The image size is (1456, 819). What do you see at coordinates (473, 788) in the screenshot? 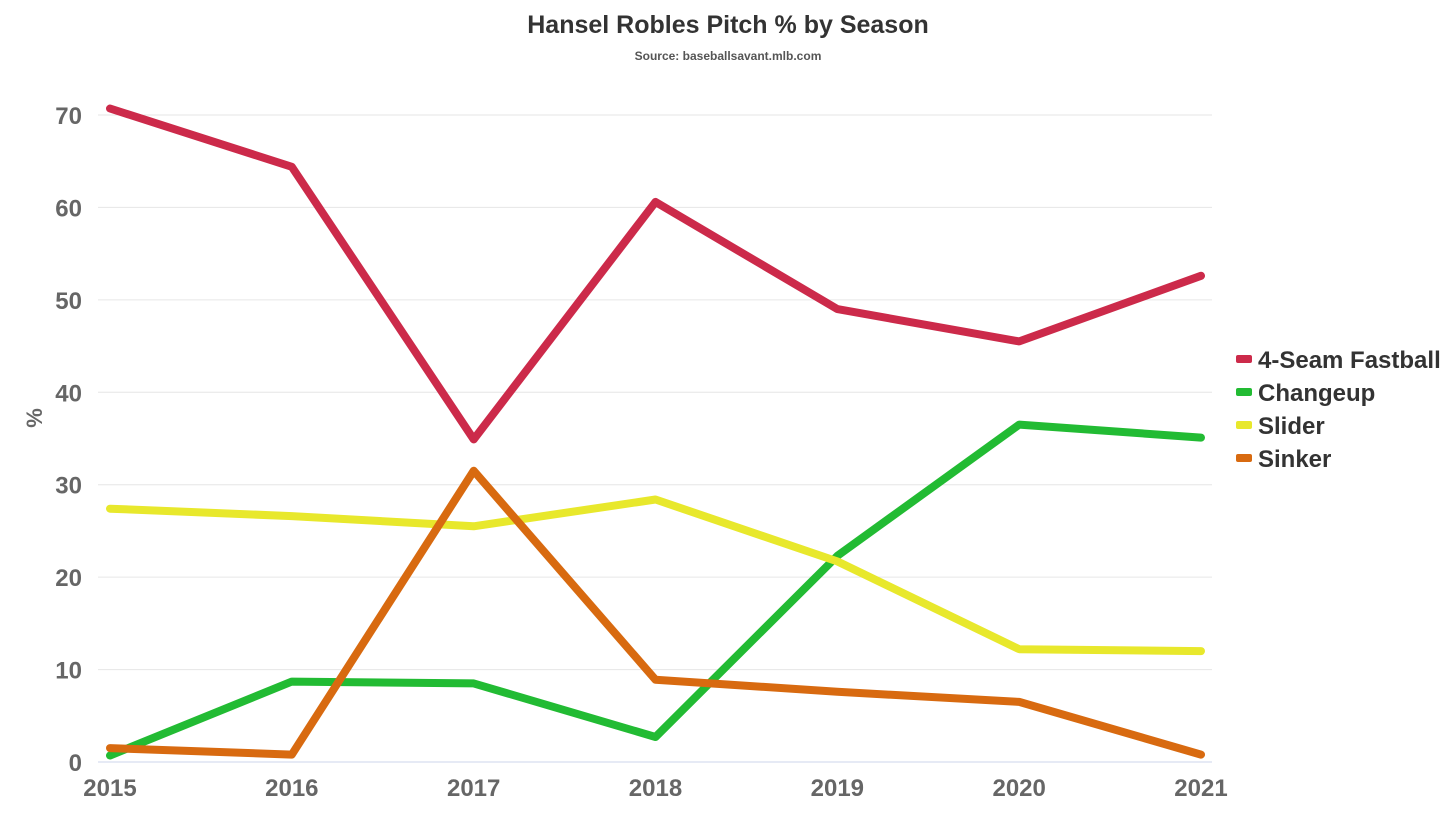
I see `x-tick-label: 2017` at bounding box center [473, 788].